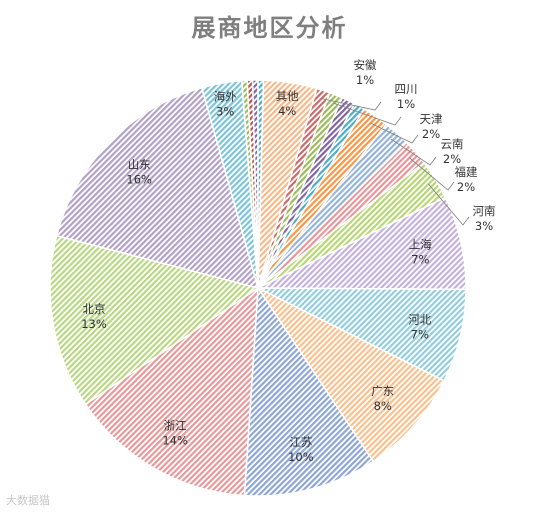 The width and height of the screenshot is (539, 513). Describe the element at coordinates (431, 134) in the screenshot. I see `slice-percent-天津: 2%` at that location.